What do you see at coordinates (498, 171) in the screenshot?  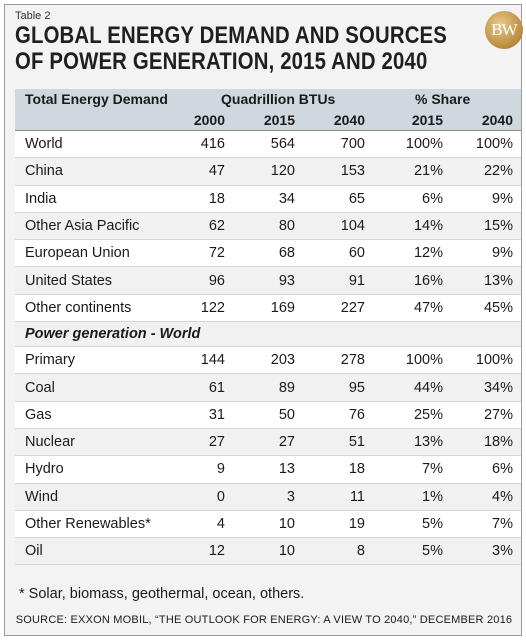 I see `row-value: 22%` at bounding box center [498, 171].